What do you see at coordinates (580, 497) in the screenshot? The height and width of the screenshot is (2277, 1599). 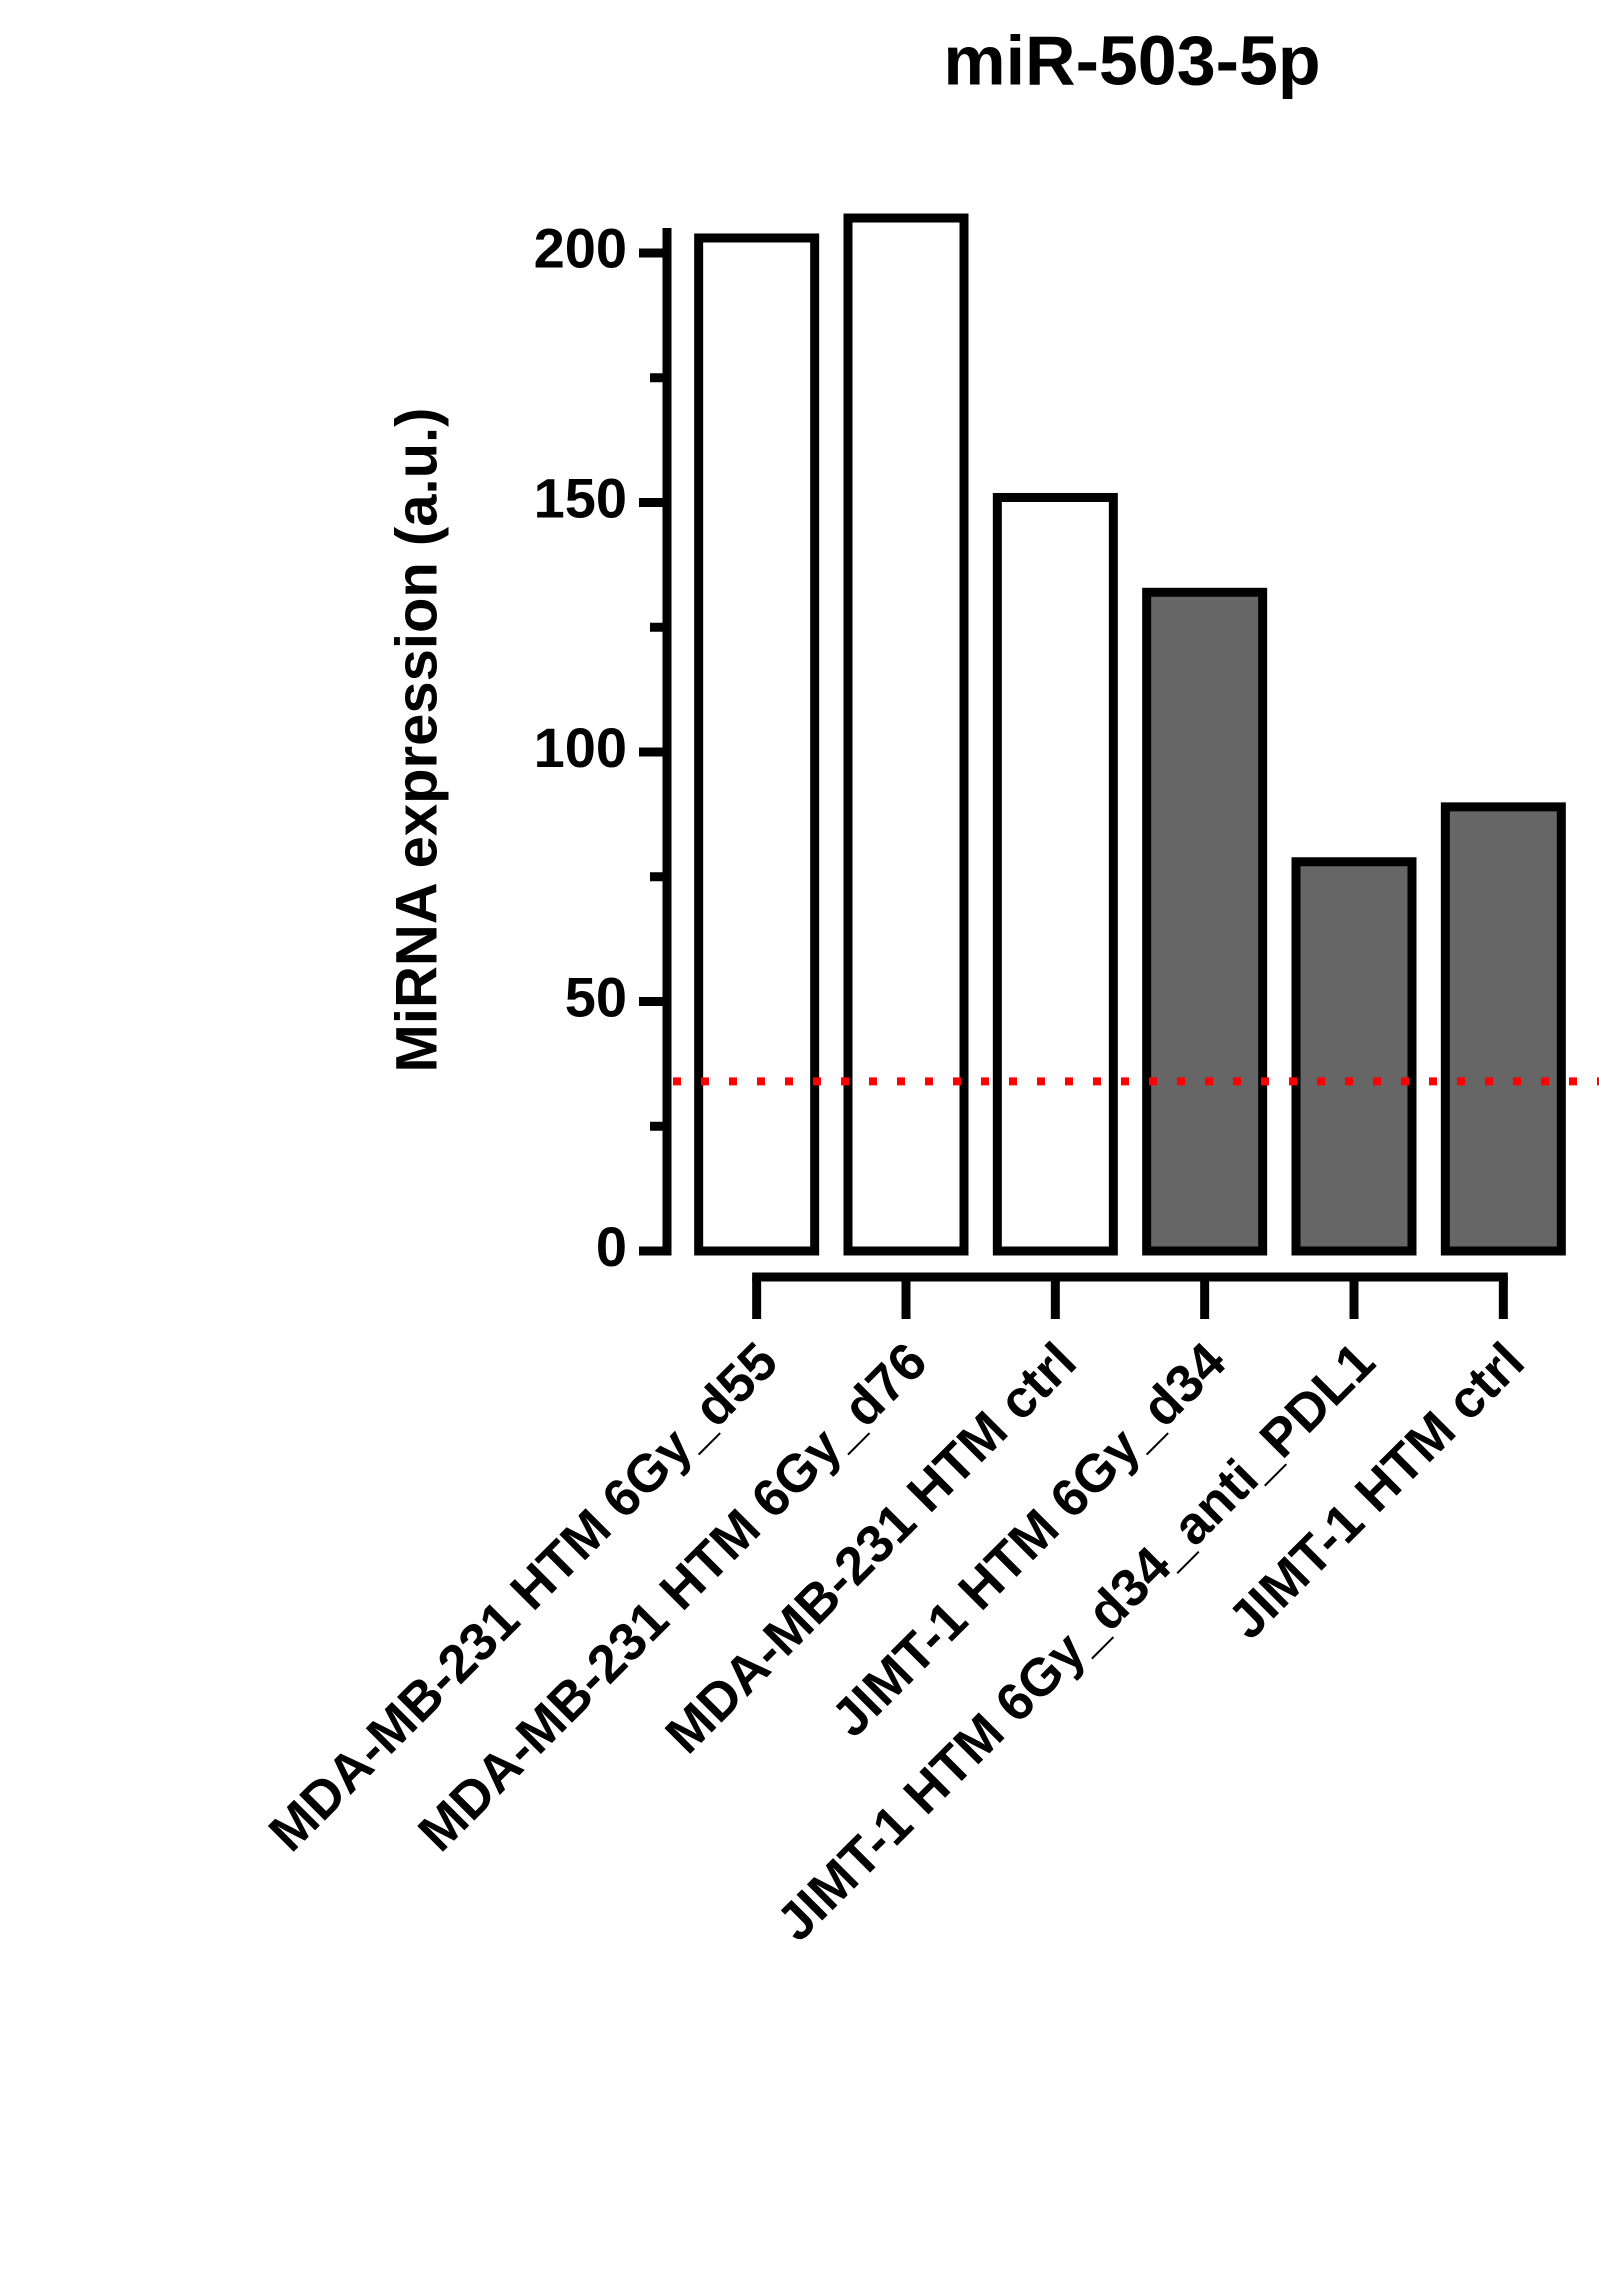 I see `y-tick-label: 150` at bounding box center [580, 497].